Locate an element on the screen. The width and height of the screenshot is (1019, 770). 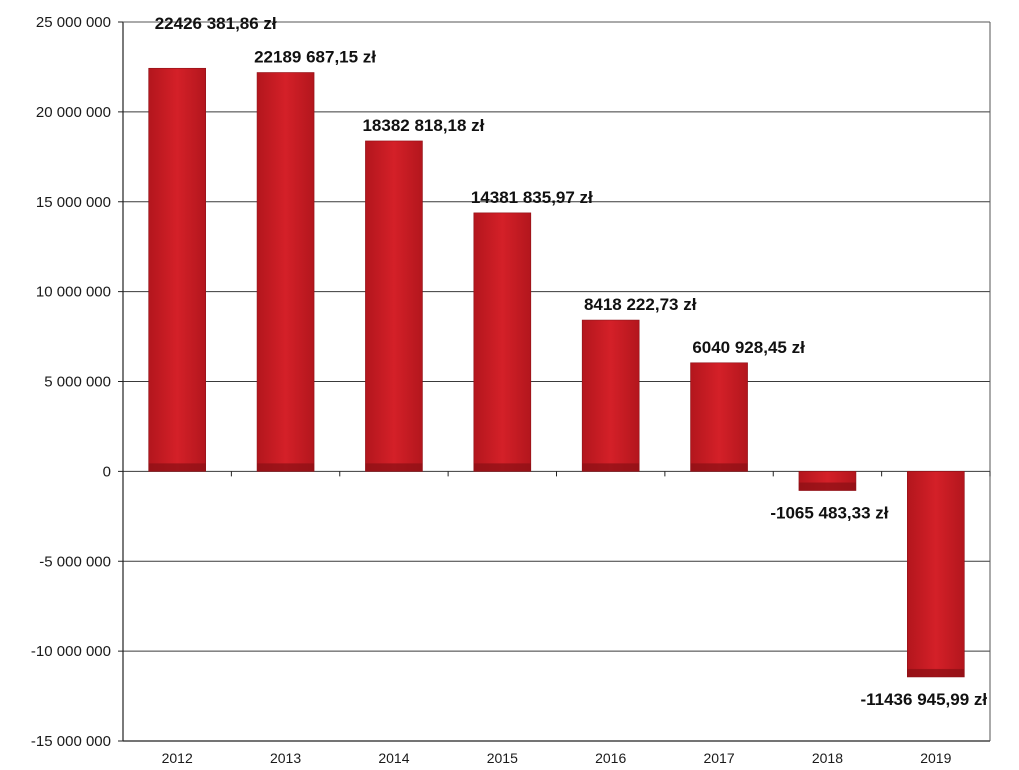
x-tick-label: 2012 is located at coordinates (177, 758).